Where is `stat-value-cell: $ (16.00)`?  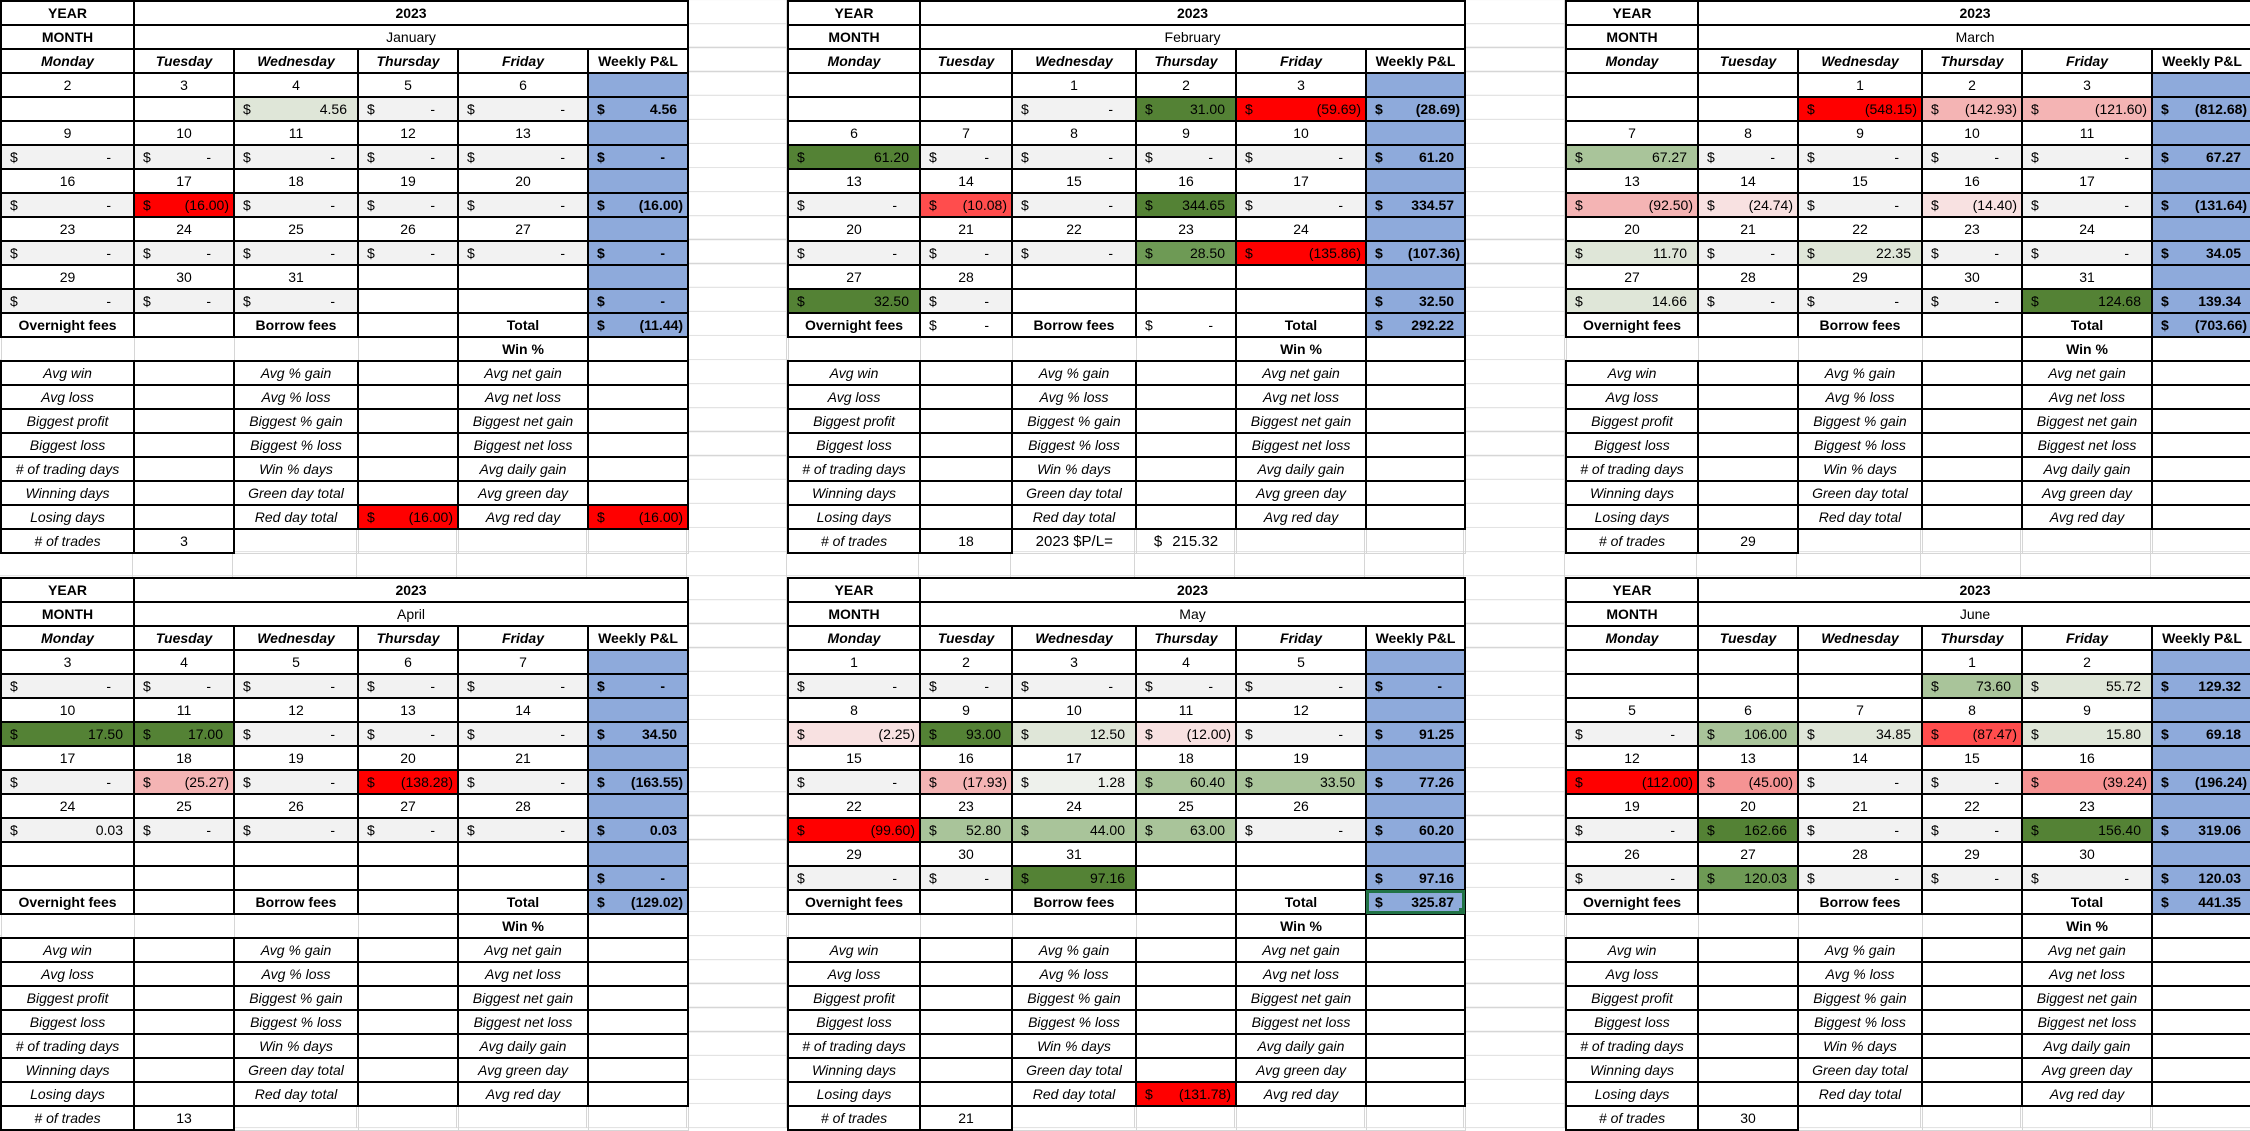
stat-value-cell: $ (16.00) is located at coordinates (638, 517).